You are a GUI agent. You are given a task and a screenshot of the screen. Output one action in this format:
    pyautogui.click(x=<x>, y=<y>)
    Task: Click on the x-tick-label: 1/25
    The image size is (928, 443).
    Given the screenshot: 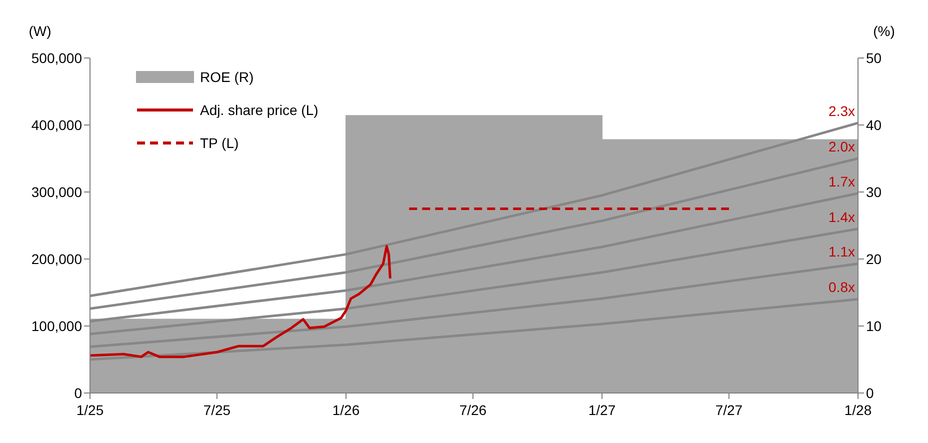 What is the action you would take?
    pyautogui.click(x=90, y=410)
    